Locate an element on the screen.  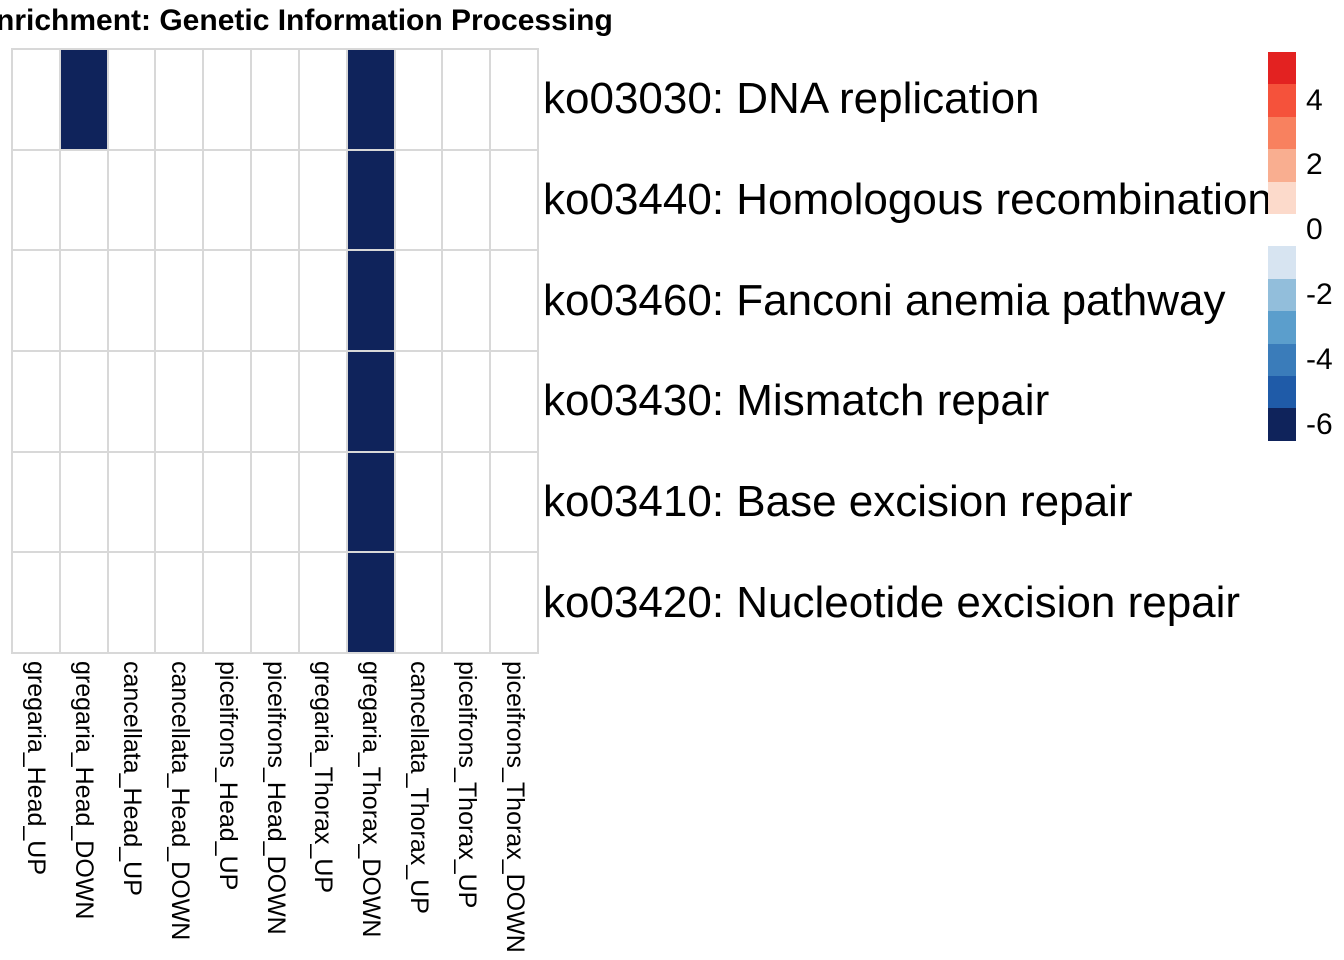
y-axis-label: ko03440: Homologous recombination is located at coordinates (907, 199).